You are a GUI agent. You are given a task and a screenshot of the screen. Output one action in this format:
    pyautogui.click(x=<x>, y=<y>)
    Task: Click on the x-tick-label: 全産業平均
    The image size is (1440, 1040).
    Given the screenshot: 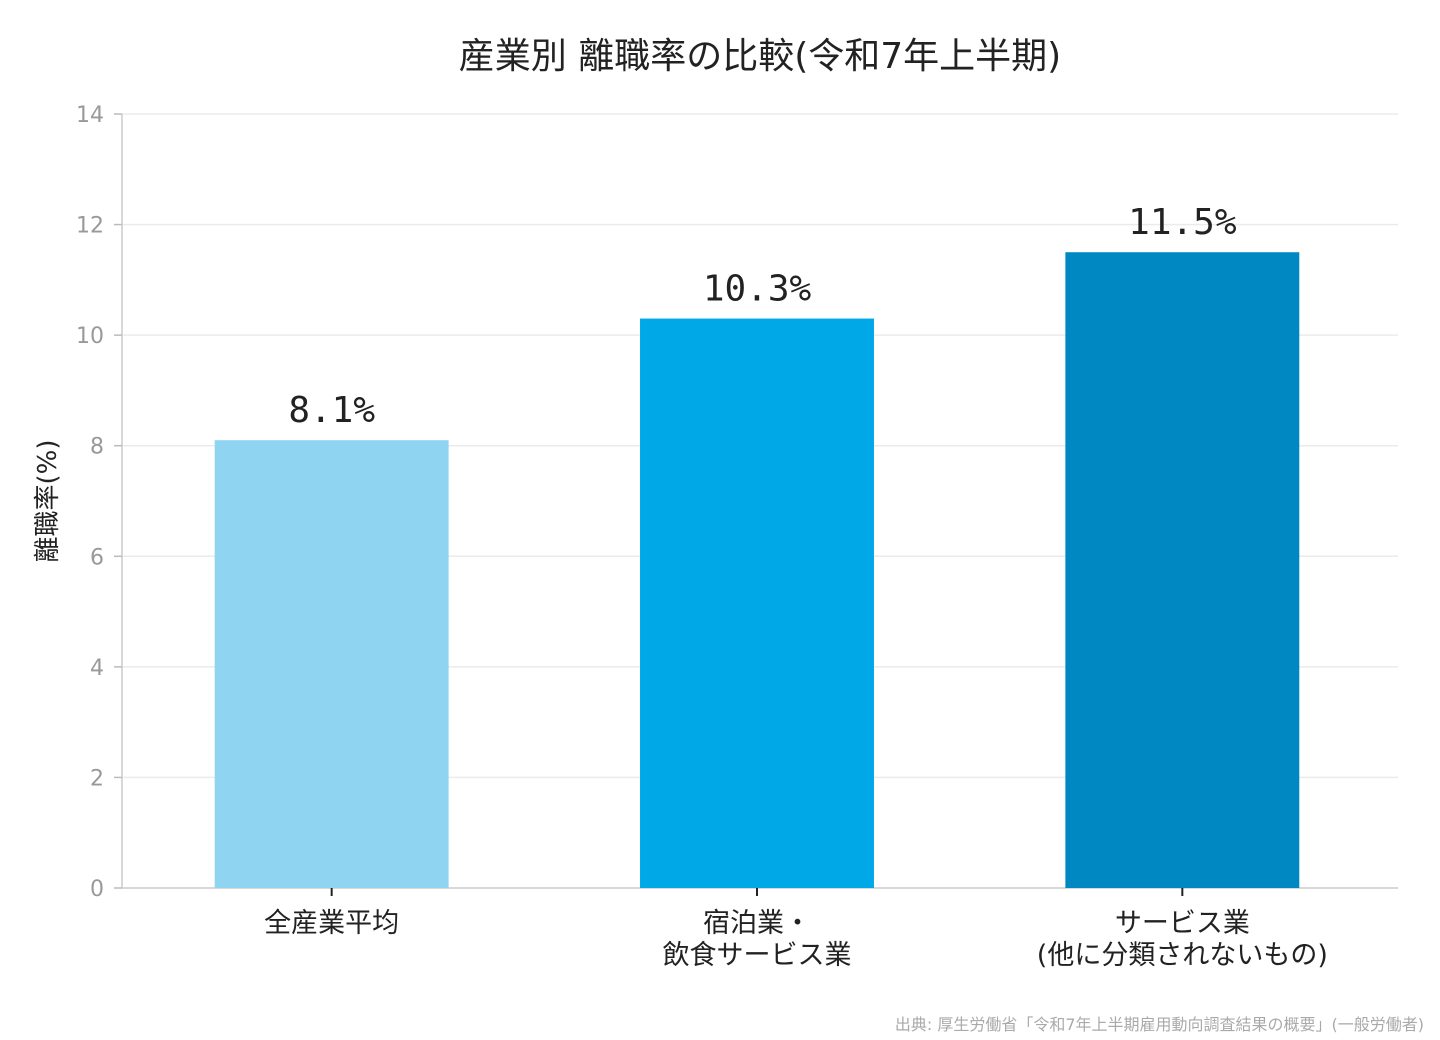 What is the action you would take?
    pyautogui.click(x=331, y=923)
    